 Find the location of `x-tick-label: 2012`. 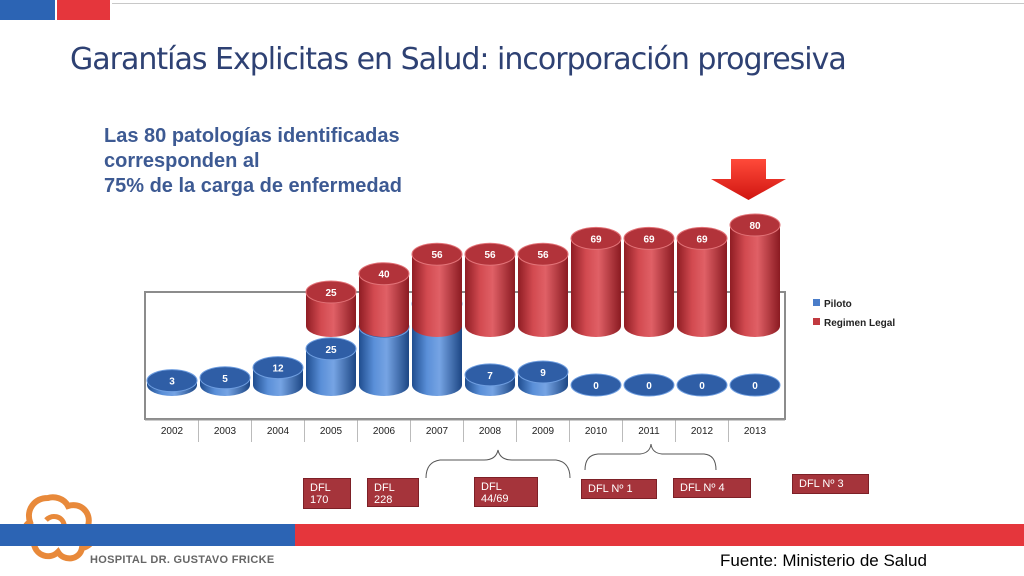

x-tick-label: 2012 is located at coordinates (702, 431).